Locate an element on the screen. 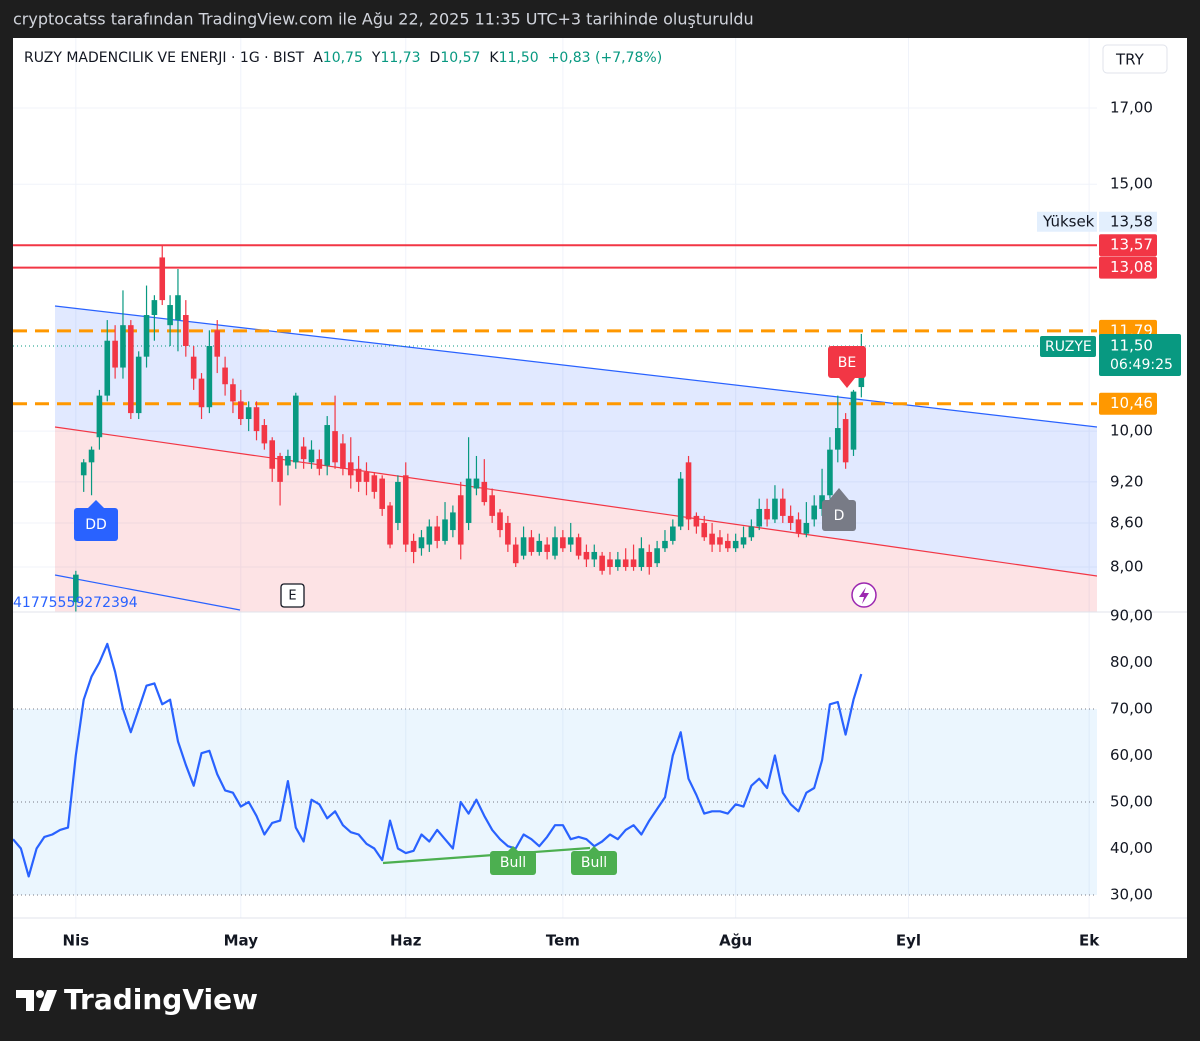  x-tick-label: Haz is located at coordinates (406, 941).